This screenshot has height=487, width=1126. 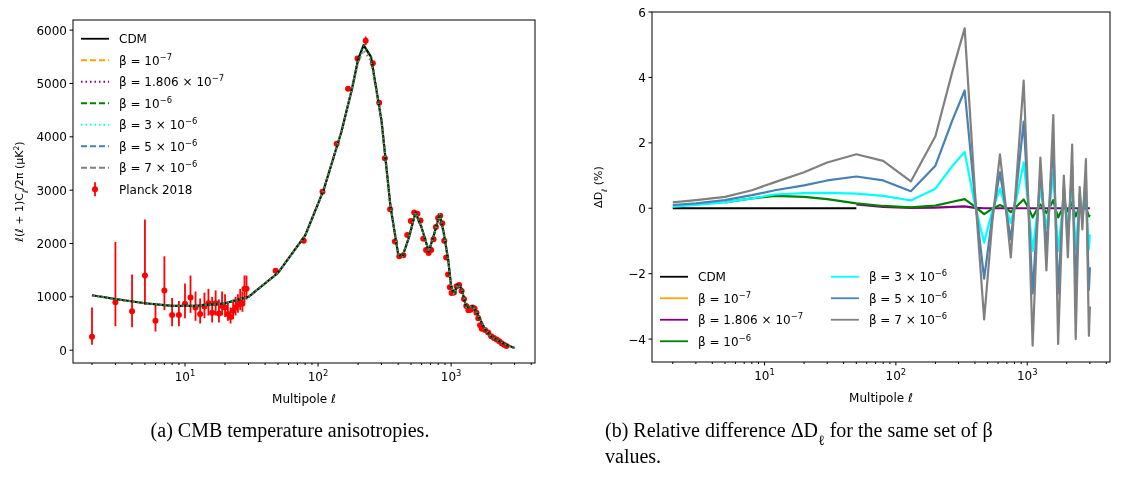 I want to click on y-tick-label: −2, so click(x=637, y=274).